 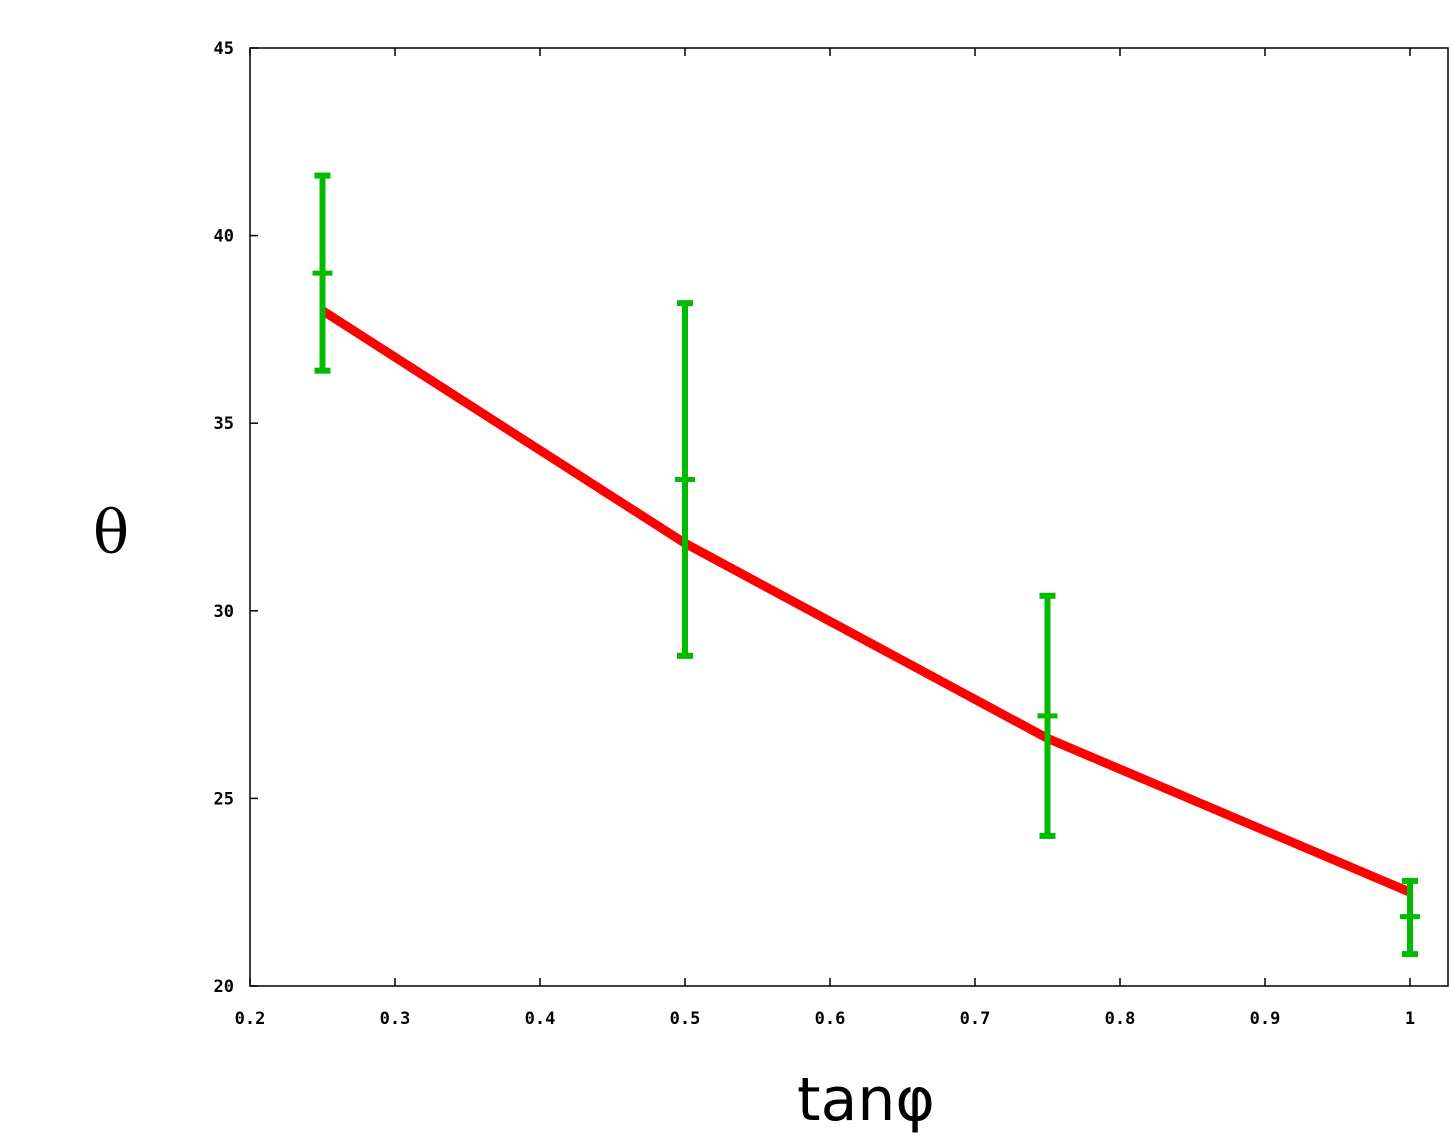 I want to click on x-tick-label: 0.8, so click(x=1120, y=1019).